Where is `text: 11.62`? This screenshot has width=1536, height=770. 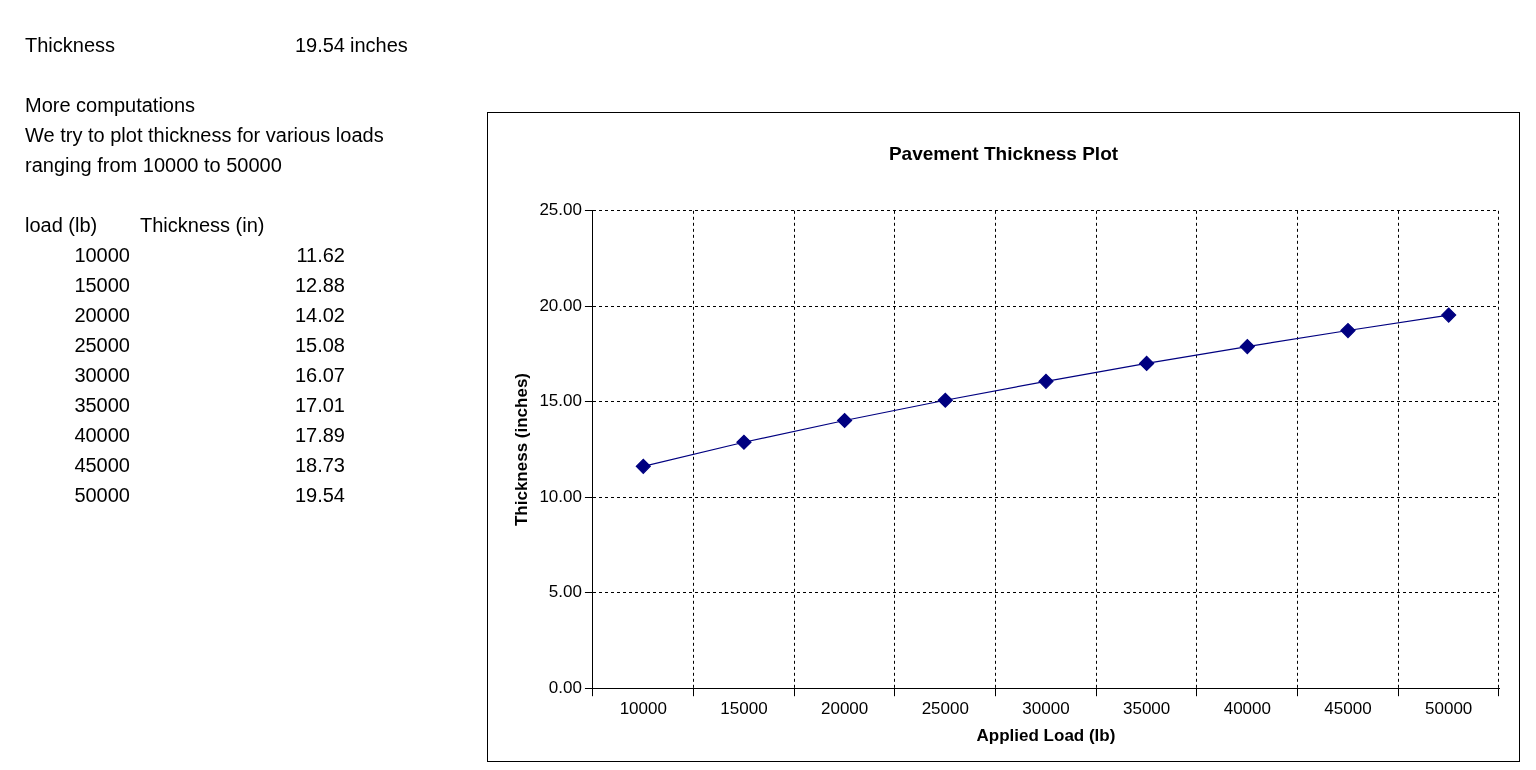 text: 11.62 is located at coordinates (320, 255).